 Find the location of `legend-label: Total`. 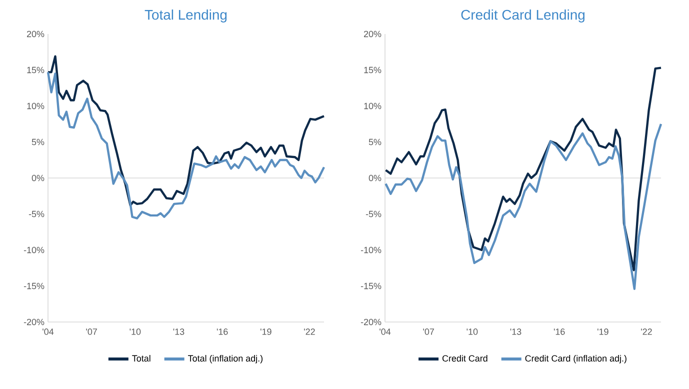

legend-label: Total is located at coordinates (141, 358).